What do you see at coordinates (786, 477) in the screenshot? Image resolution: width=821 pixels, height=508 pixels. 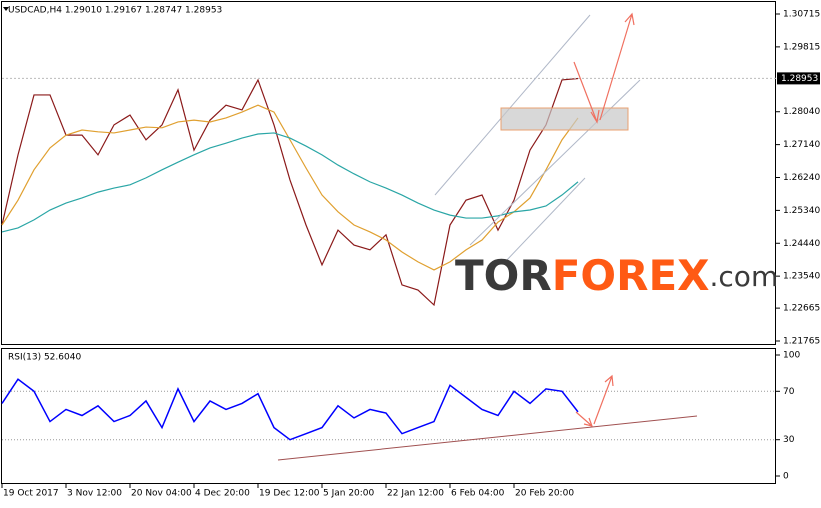 I see `y-tick-label: 0` at bounding box center [786, 477].